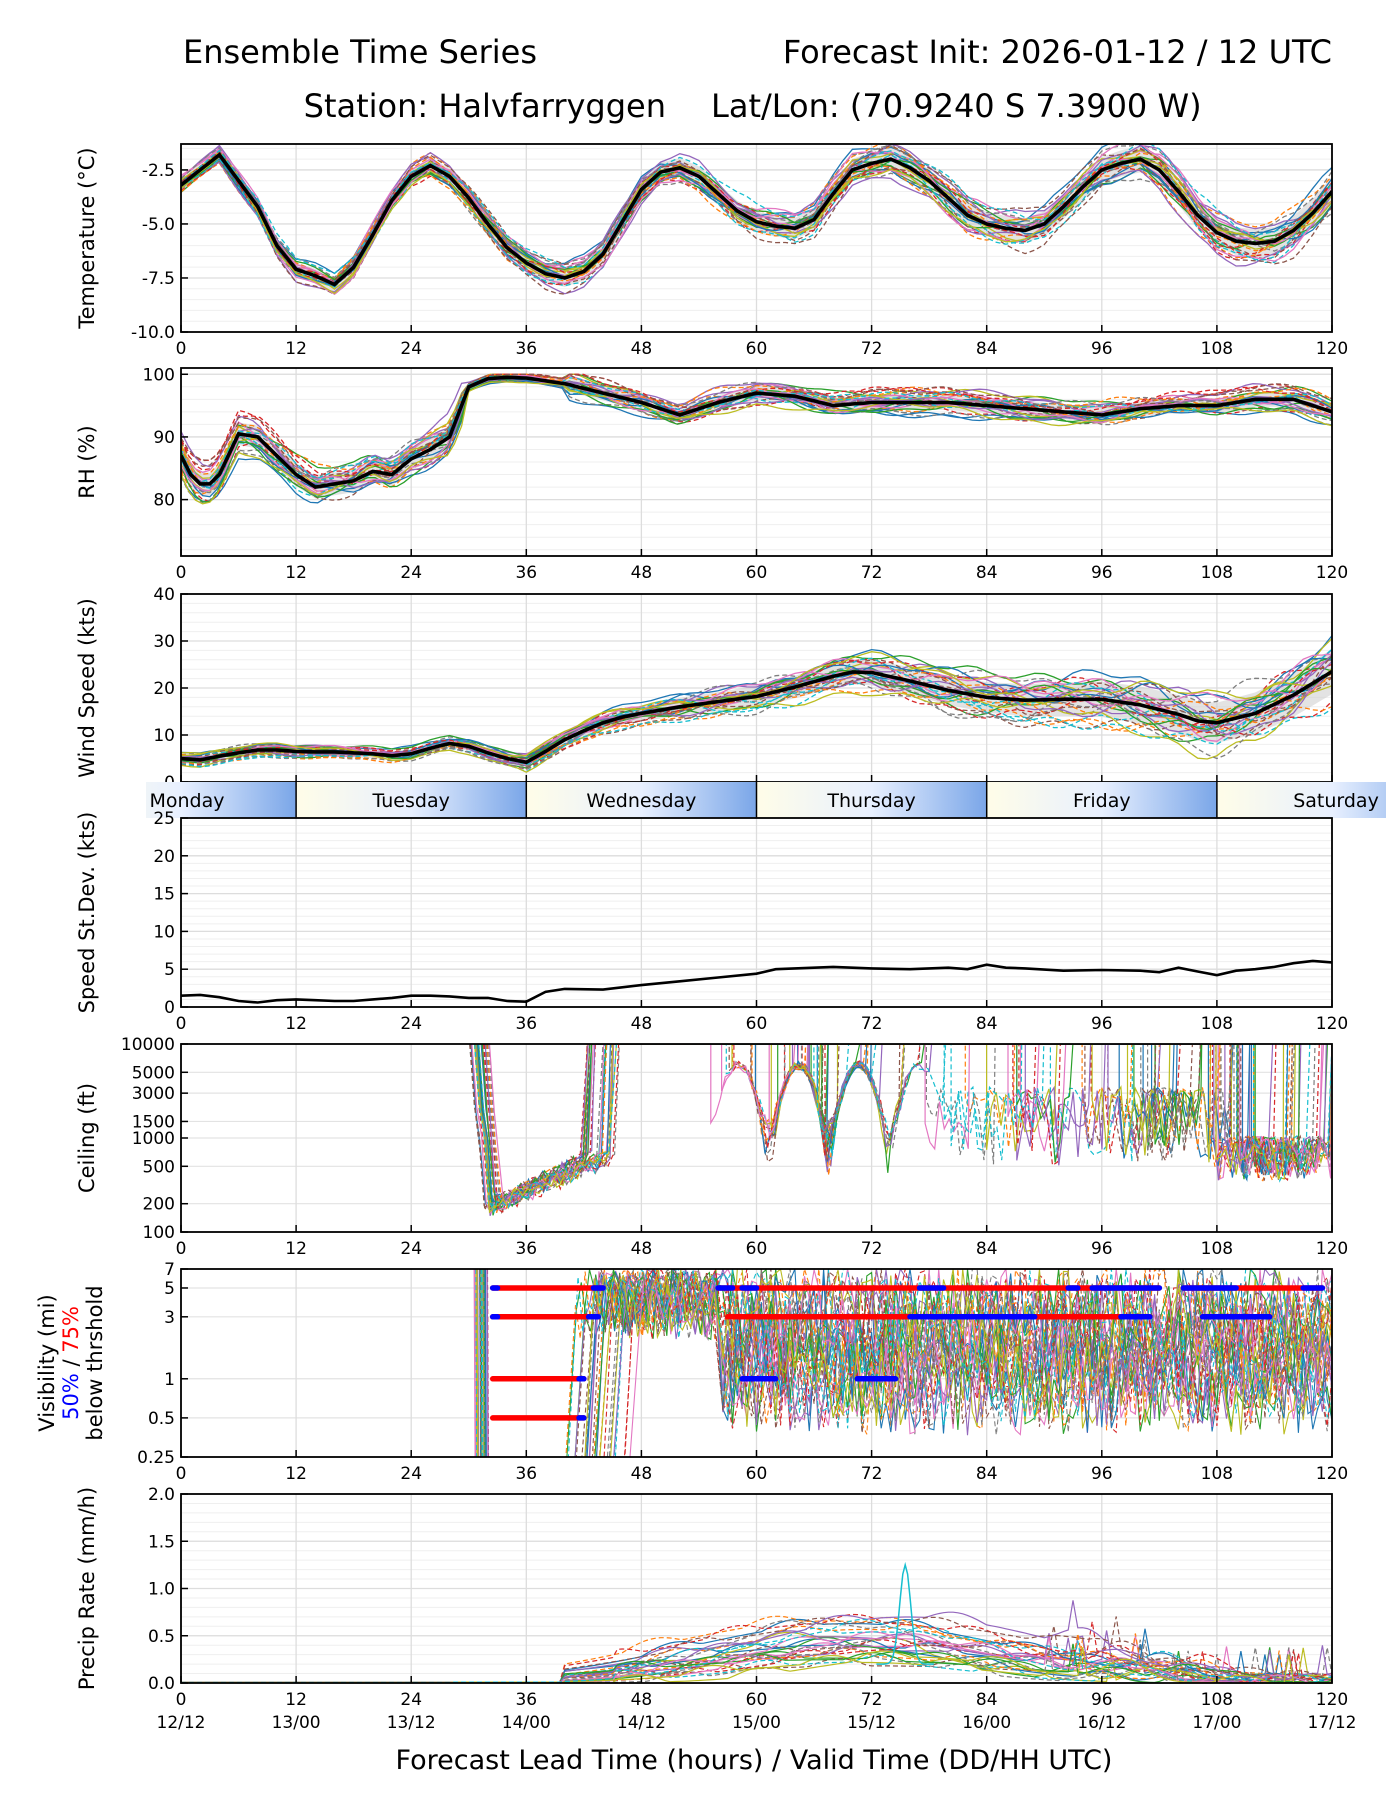 The image size is (1400, 1800). Describe the element at coordinates (186, 801) in the screenshot. I see `day-label: Monday` at that location.